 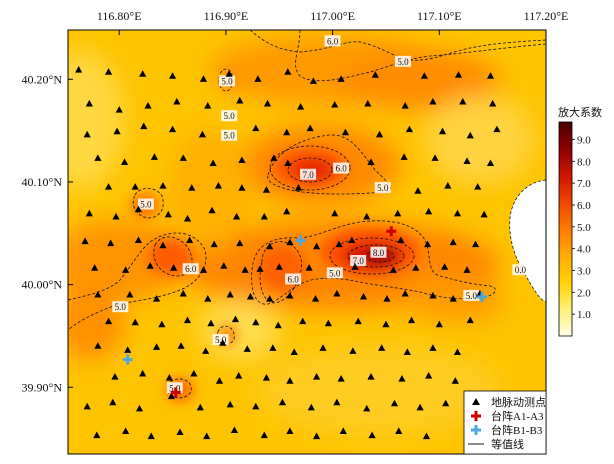 What do you see at coordinates (476, 401) in the screenshot?
I see `legend-triangle-icon` at bounding box center [476, 401].